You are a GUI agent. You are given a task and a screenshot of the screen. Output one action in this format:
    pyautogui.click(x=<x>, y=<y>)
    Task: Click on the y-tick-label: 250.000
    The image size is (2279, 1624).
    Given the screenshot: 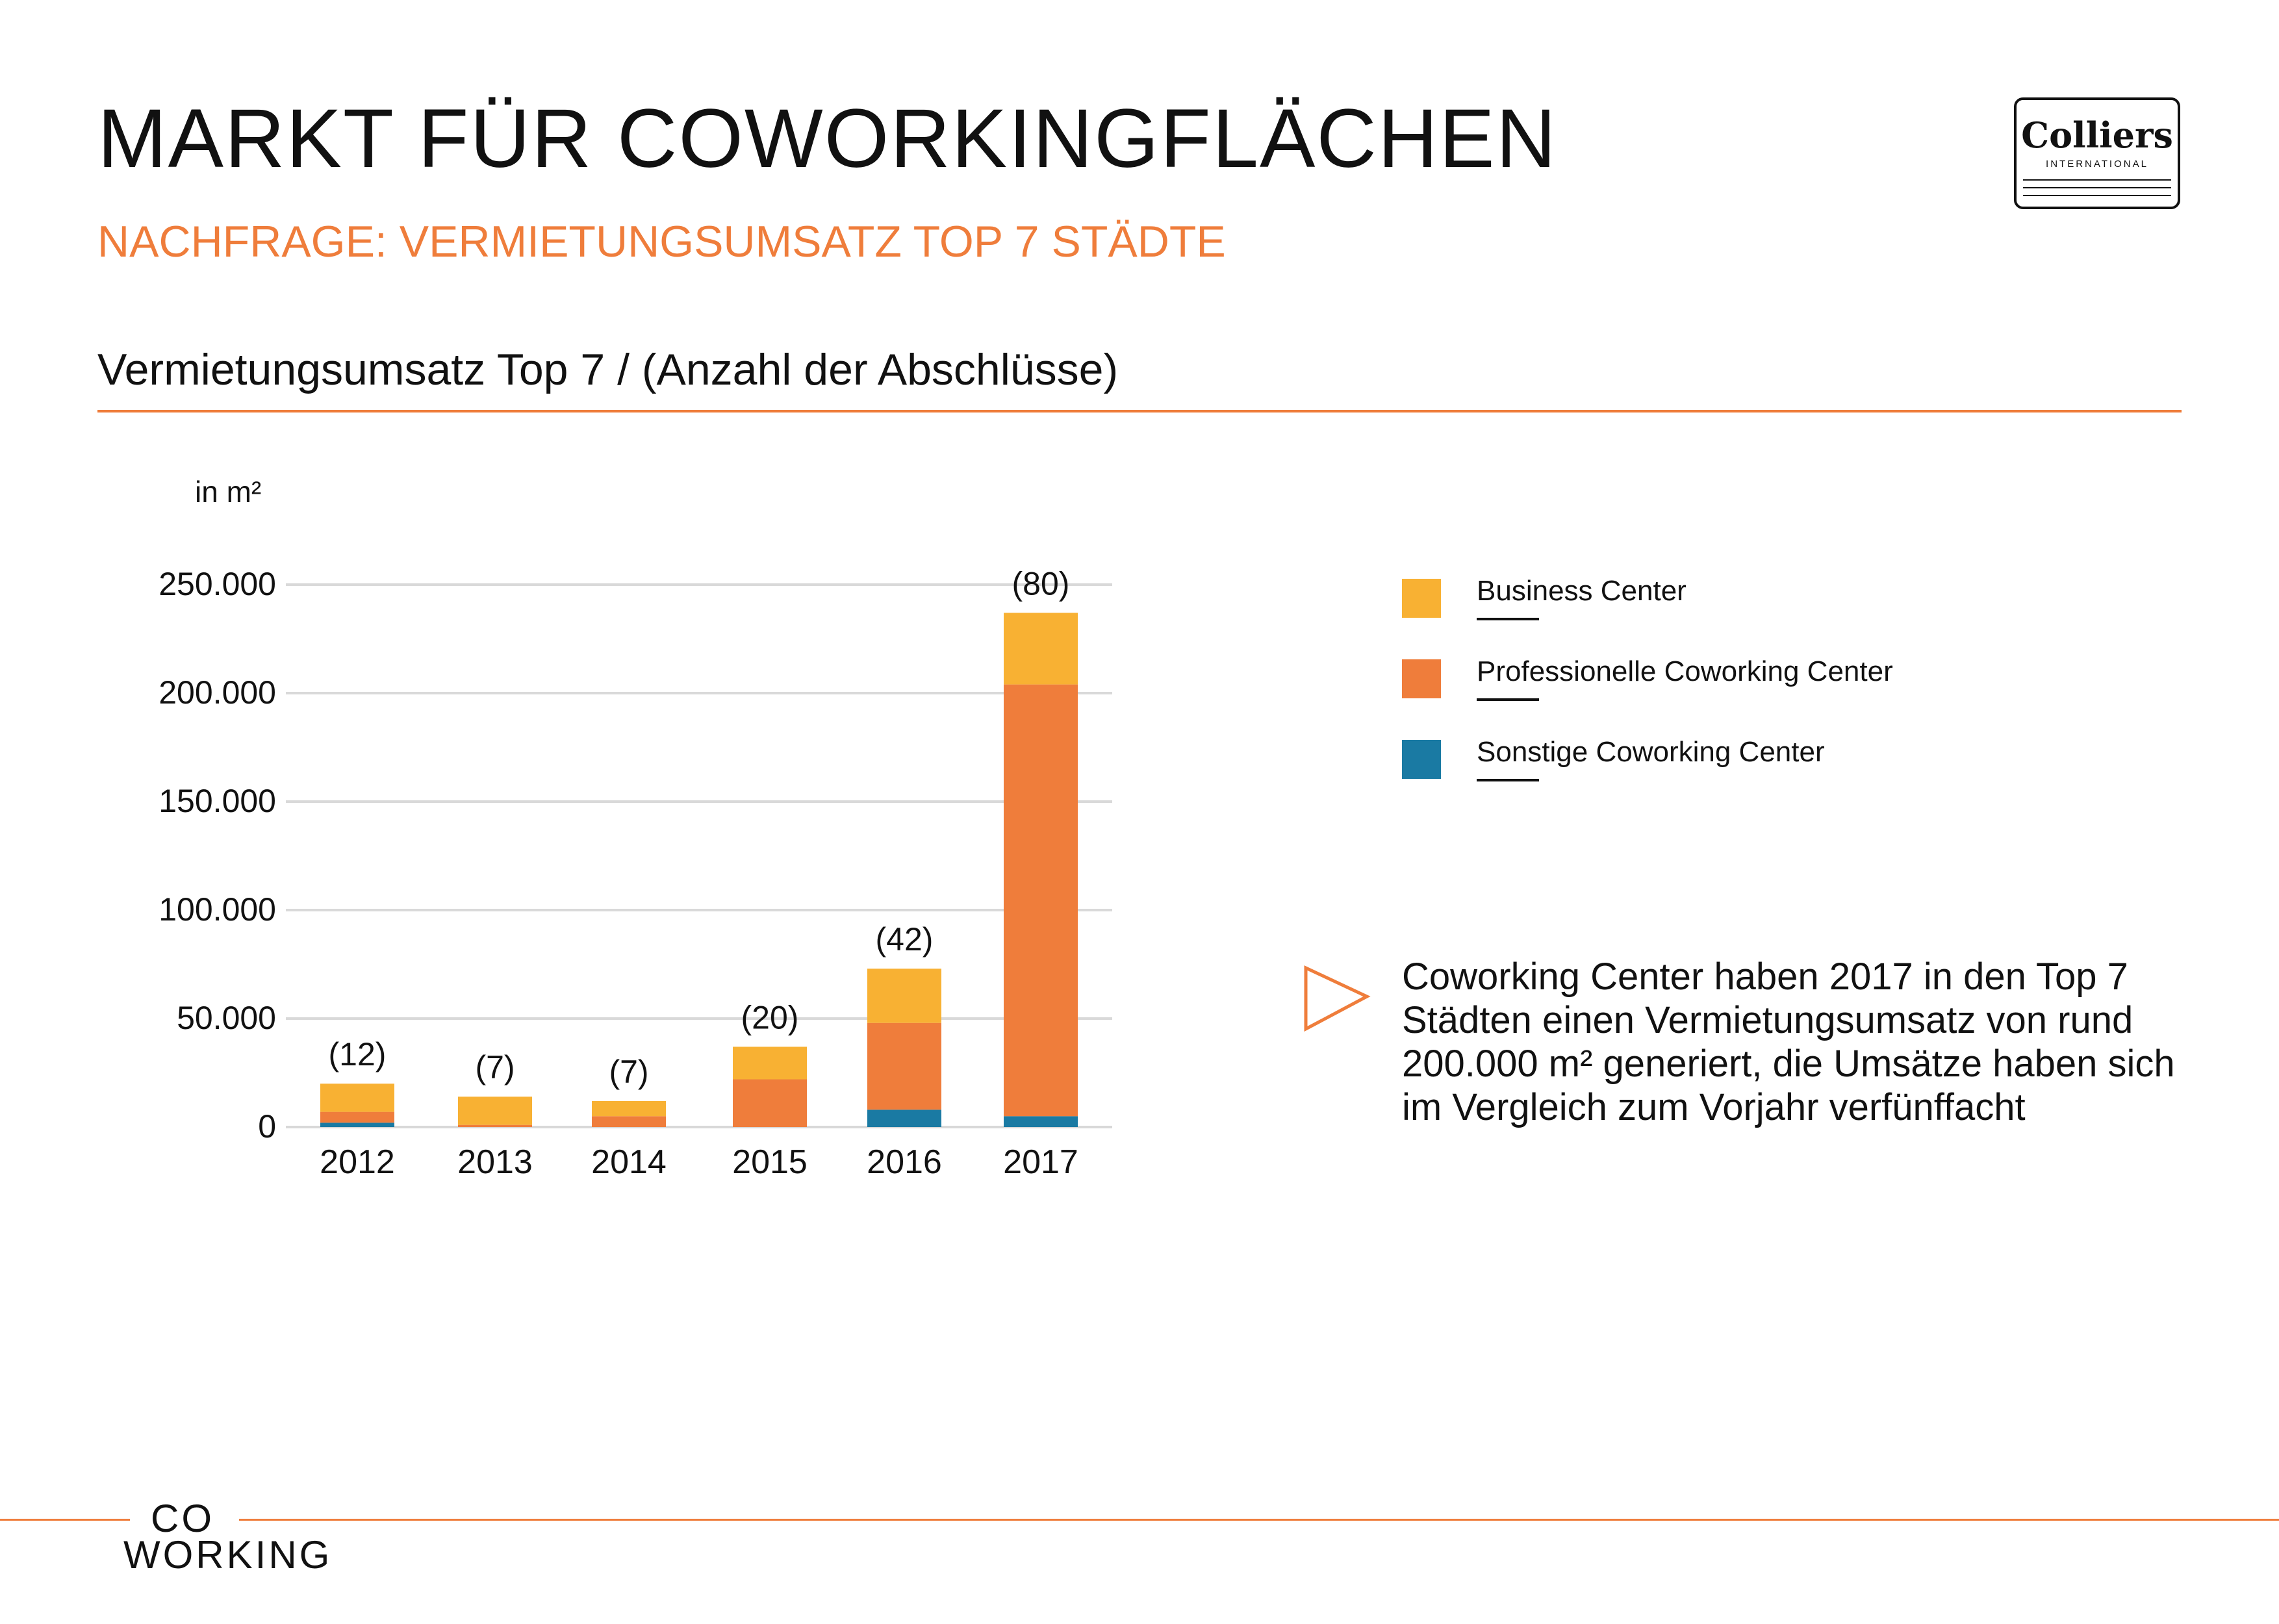 What is the action you would take?
    pyautogui.click(x=218, y=584)
    